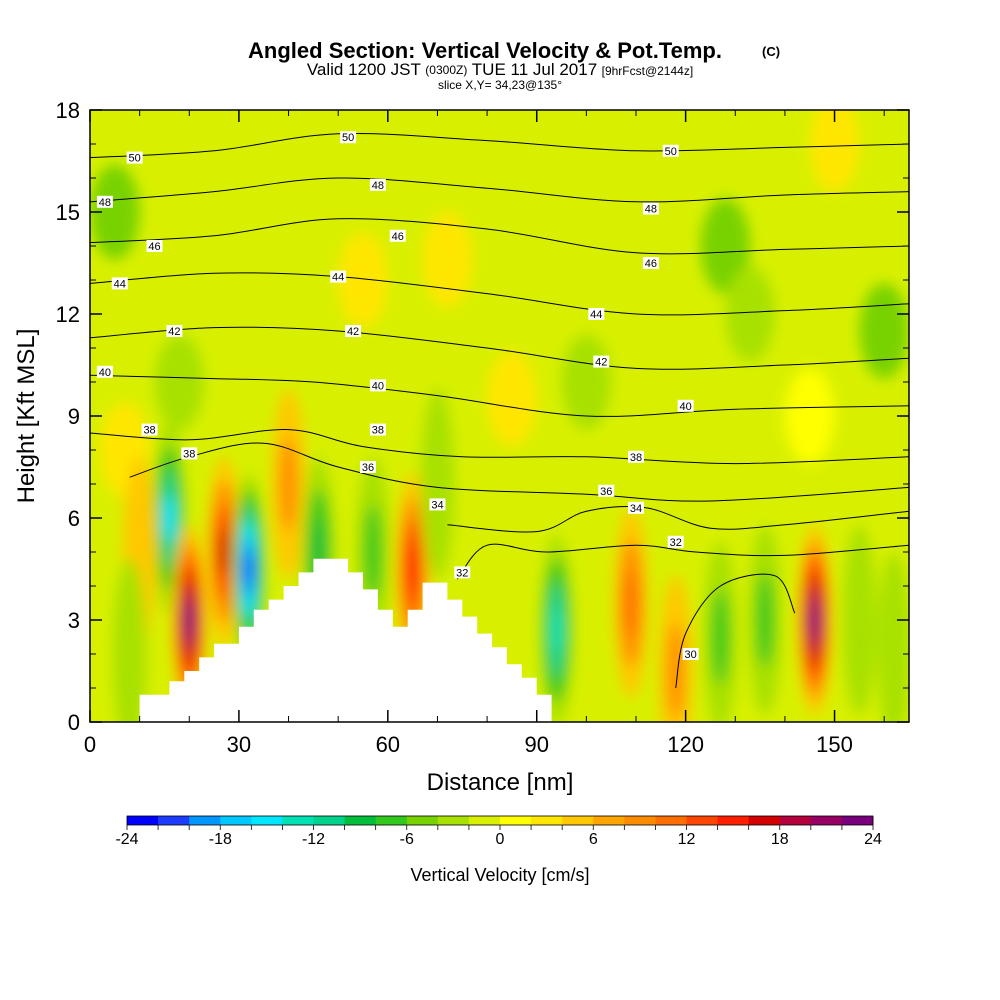  What do you see at coordinates (536, 744) in the screenshot?
I see `x-tick-label-90: 90` at bounding box center [536, 744].